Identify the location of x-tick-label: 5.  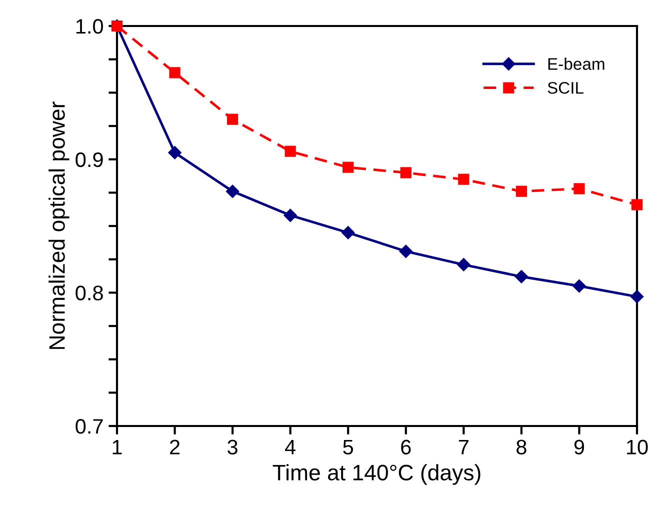
(348, 447).